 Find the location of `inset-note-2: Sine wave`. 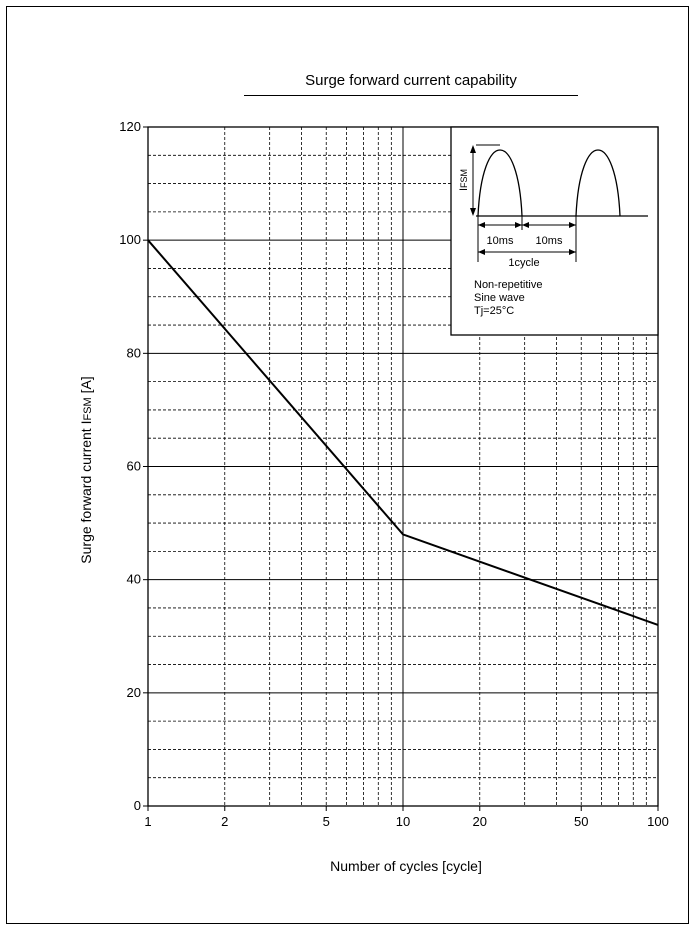

inset-note-2: Sine wave is located at coordinates (499, 298).